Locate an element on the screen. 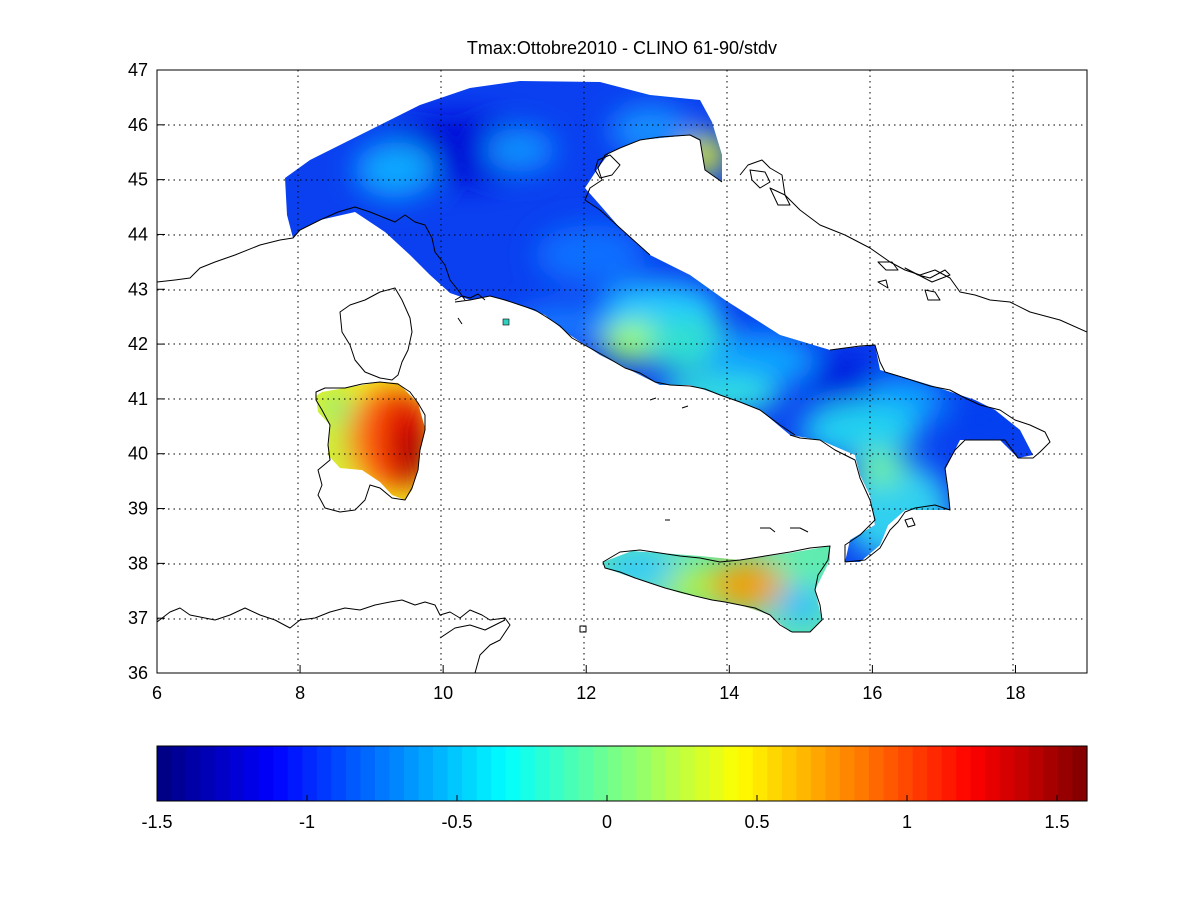  coastline-sardinia is located at coordinates (370, 447).